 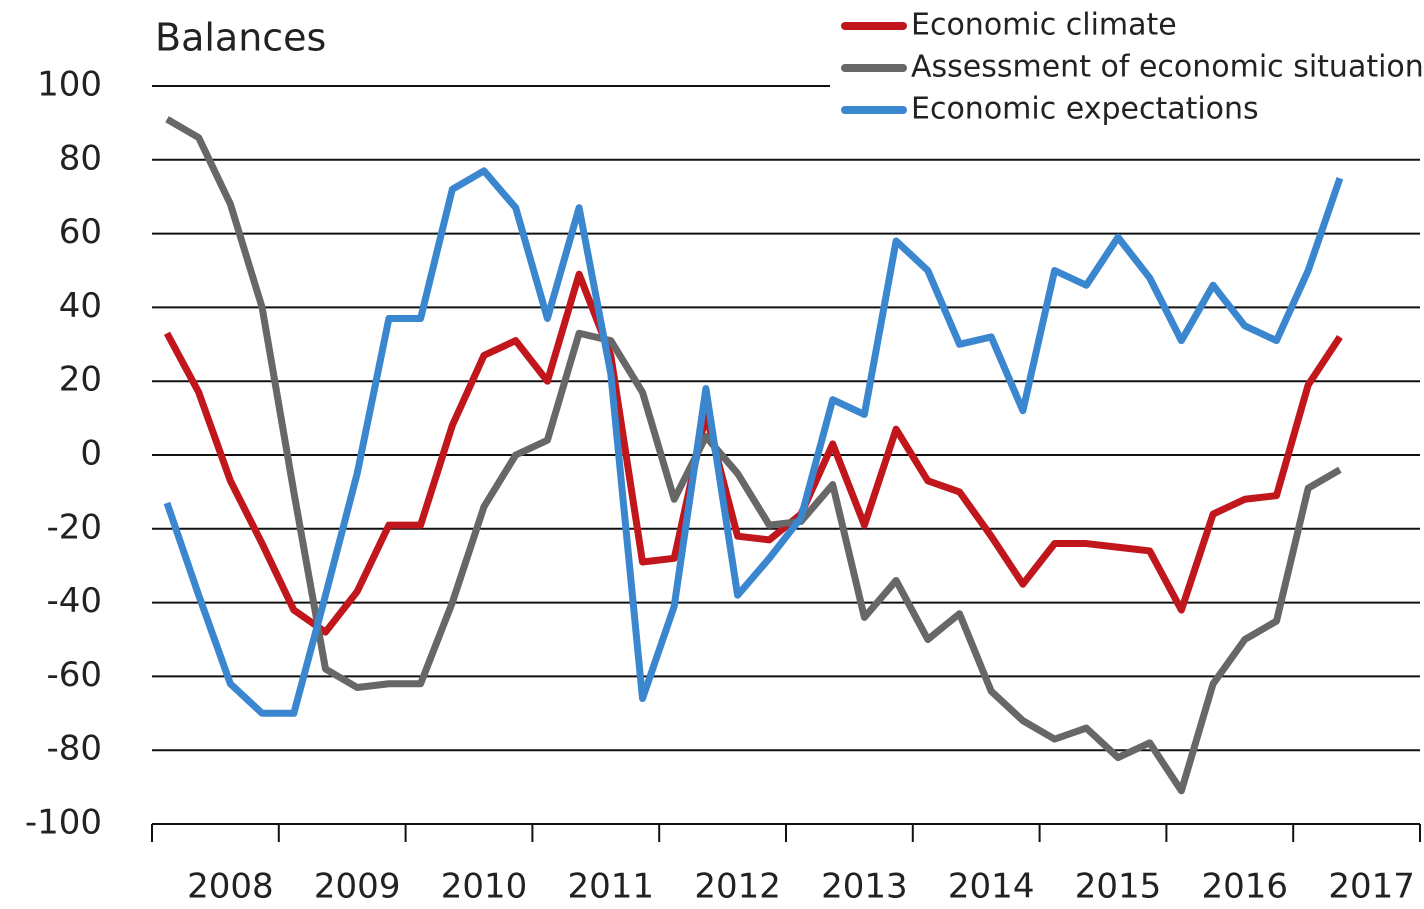 What do you see at coordinates (80, 306) in the screenshot?
I see `y-tick-label: 40` at bounding box center [80, 306].